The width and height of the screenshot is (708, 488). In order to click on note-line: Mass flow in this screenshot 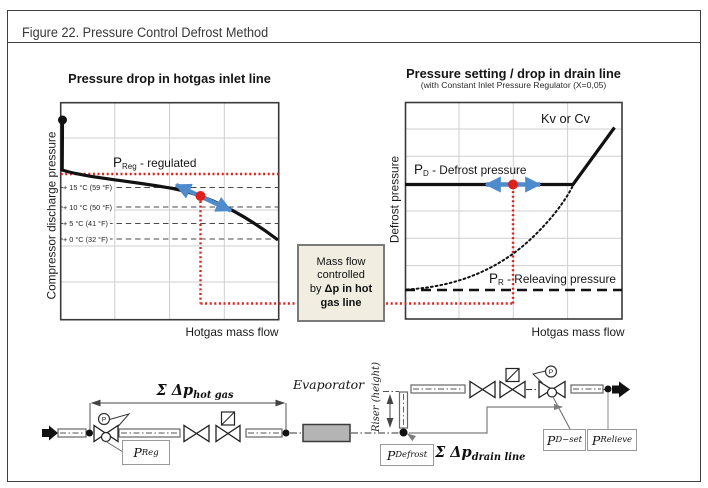, I will do `click(341, 261)`.